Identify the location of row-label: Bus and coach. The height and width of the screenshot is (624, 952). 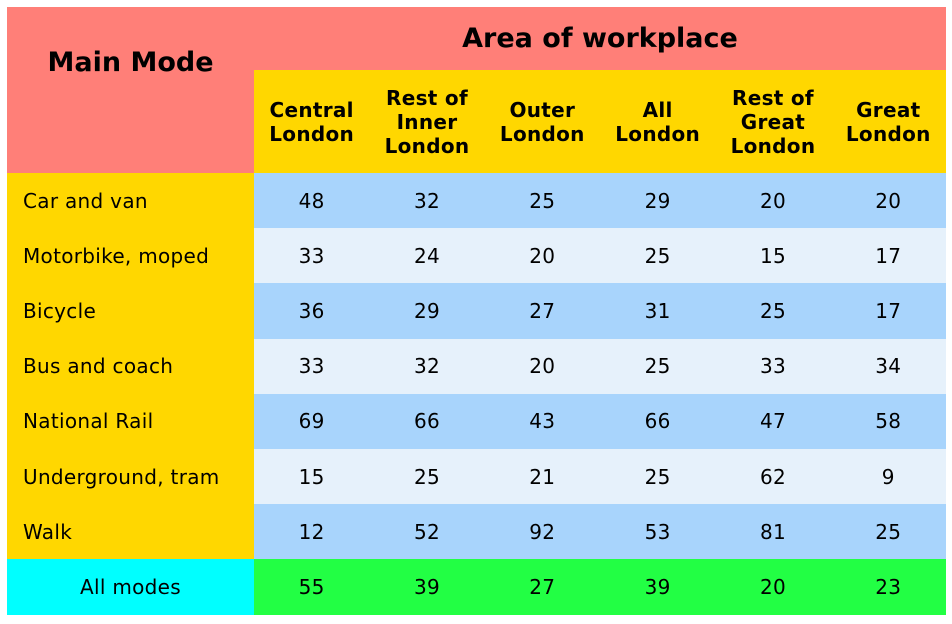
(130, 366).